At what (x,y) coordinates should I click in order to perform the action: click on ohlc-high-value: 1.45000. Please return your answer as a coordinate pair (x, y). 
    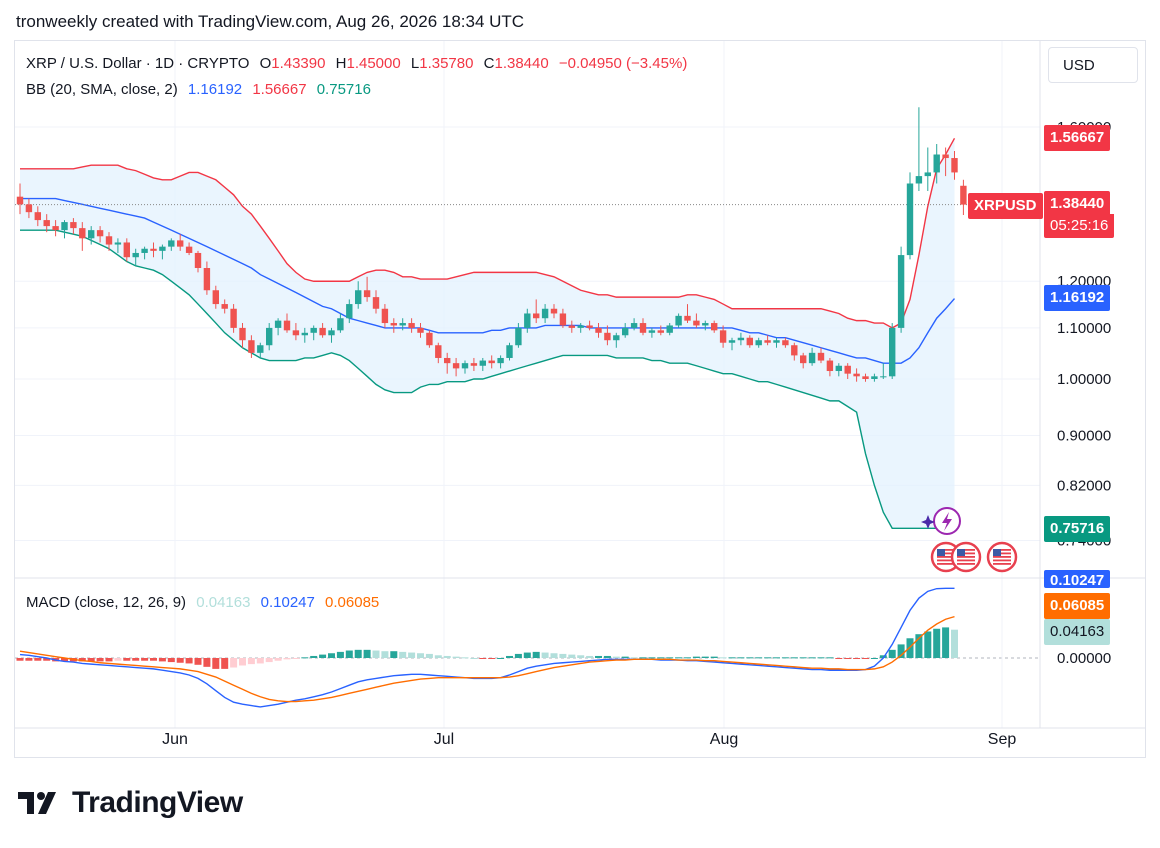
    Looking at the image, I should click on (373, 63).